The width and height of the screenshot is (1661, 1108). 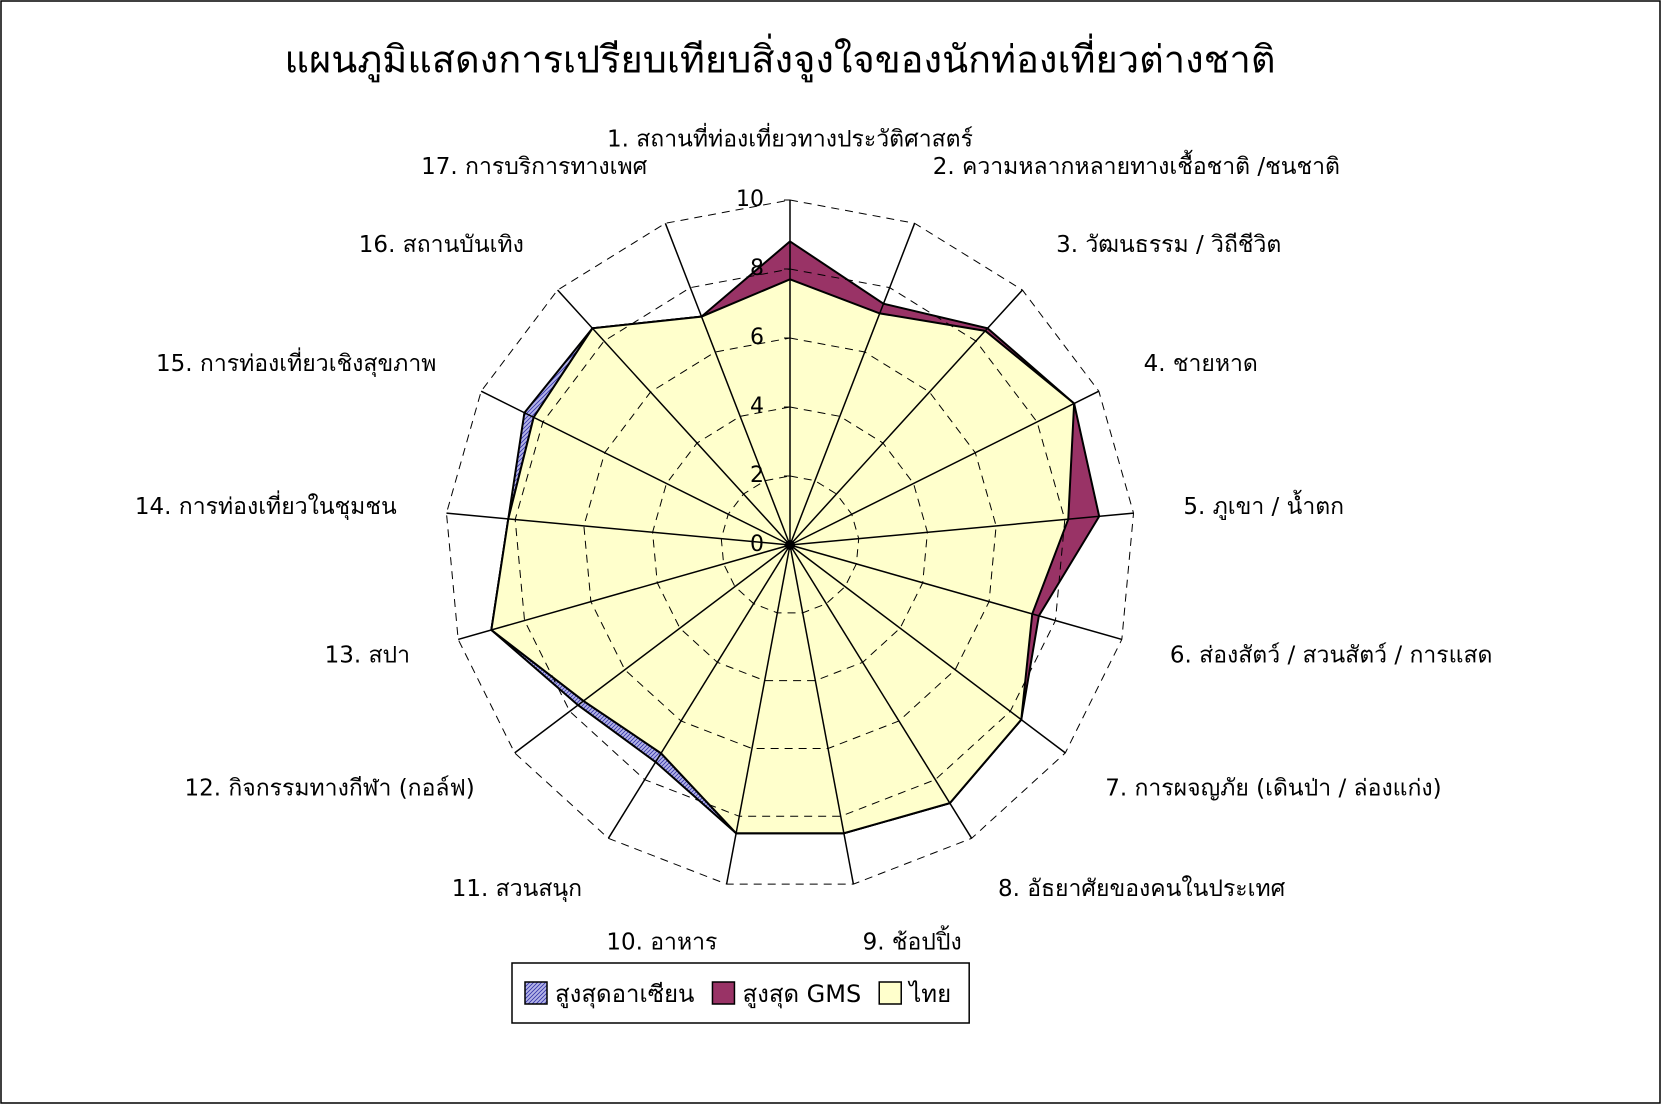 What do you see at coordinates (534, 167) in the screenshot?
I see `category-label: 17. การบริการทางเพศ` at bounding box center [534, 167].